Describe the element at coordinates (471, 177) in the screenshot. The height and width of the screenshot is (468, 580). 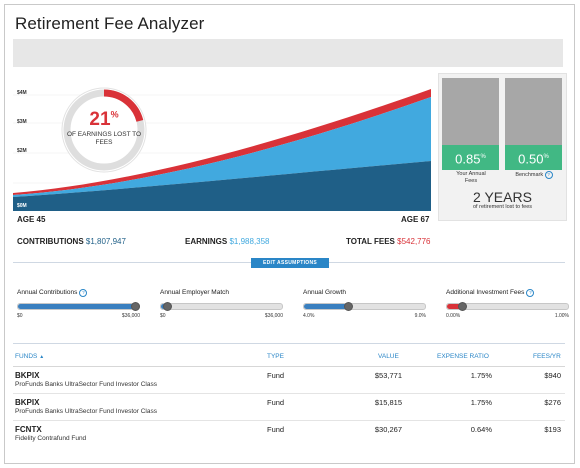
I see `your-fees-label: Your Annual Fees` at that location.